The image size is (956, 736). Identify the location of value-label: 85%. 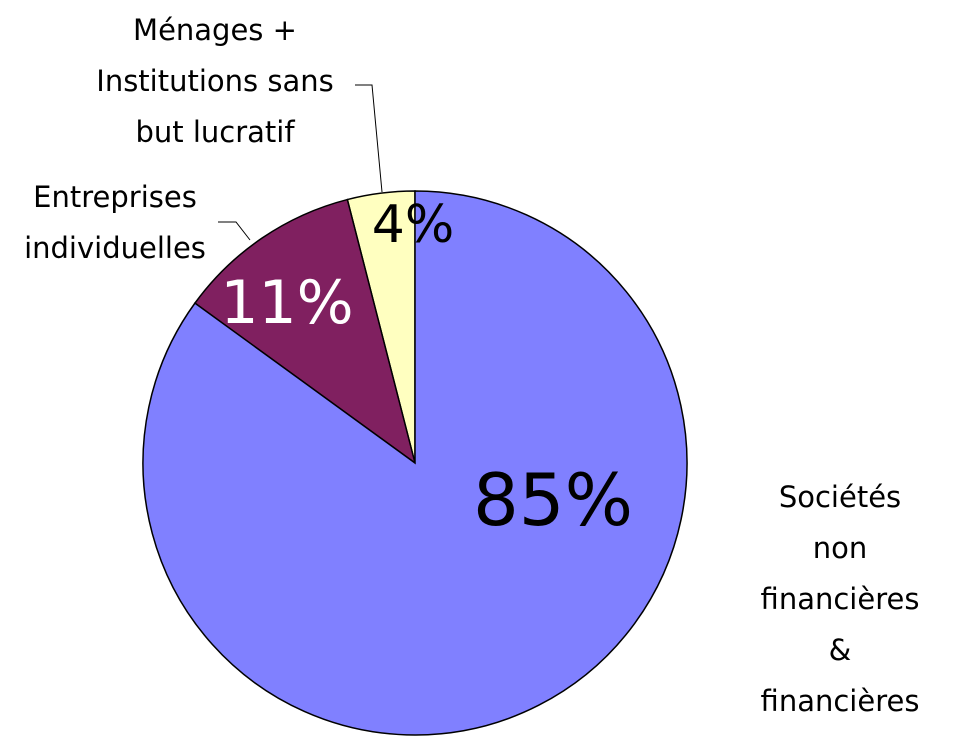
(553, 500).